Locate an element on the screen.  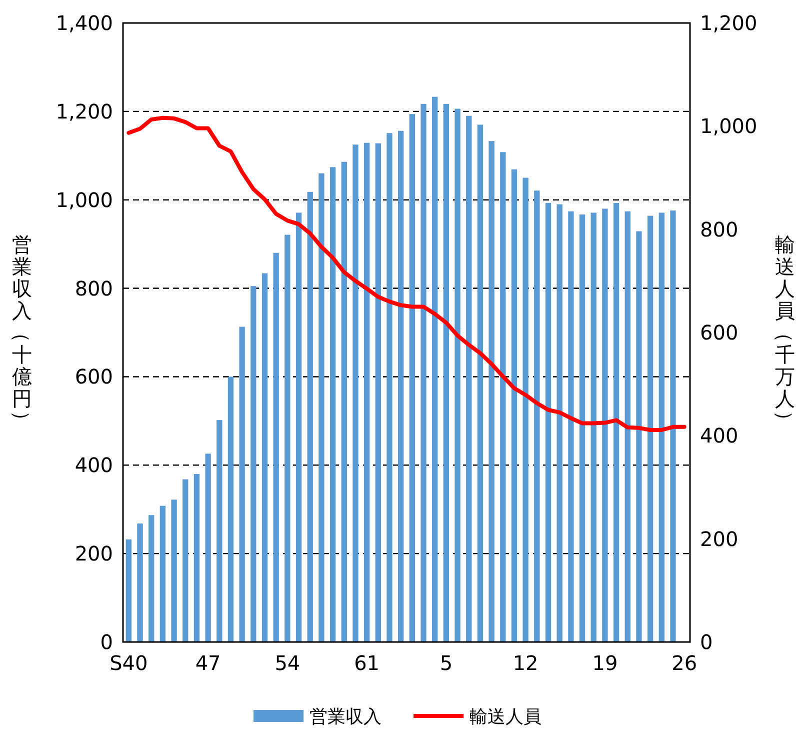
x-tick-label: S40 is located at coordinates (129, 663).